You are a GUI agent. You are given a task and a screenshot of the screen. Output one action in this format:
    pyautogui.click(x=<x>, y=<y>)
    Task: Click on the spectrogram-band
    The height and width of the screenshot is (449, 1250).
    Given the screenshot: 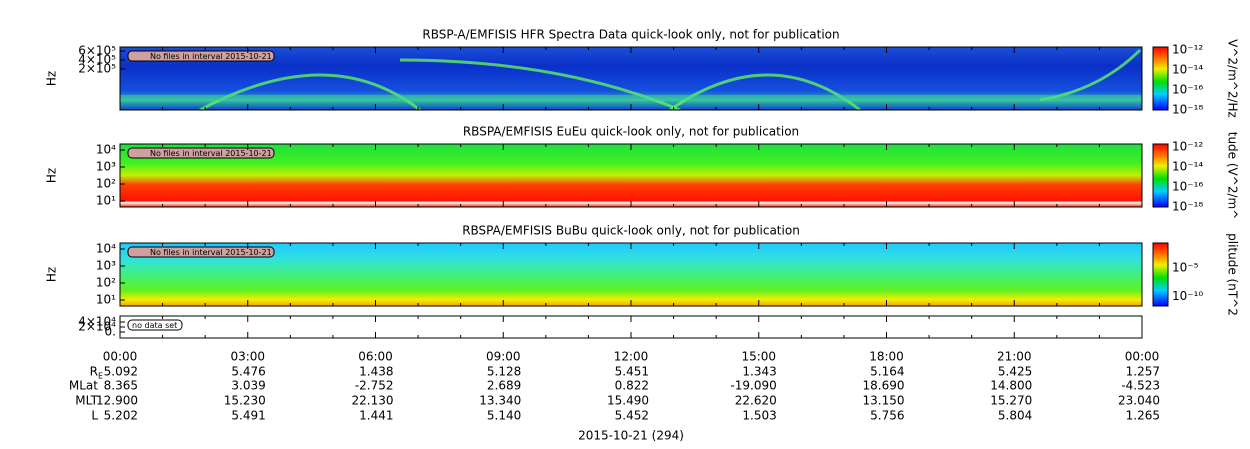 What is the action you would take?
    pyautogui.click(x=631, y=98)
    